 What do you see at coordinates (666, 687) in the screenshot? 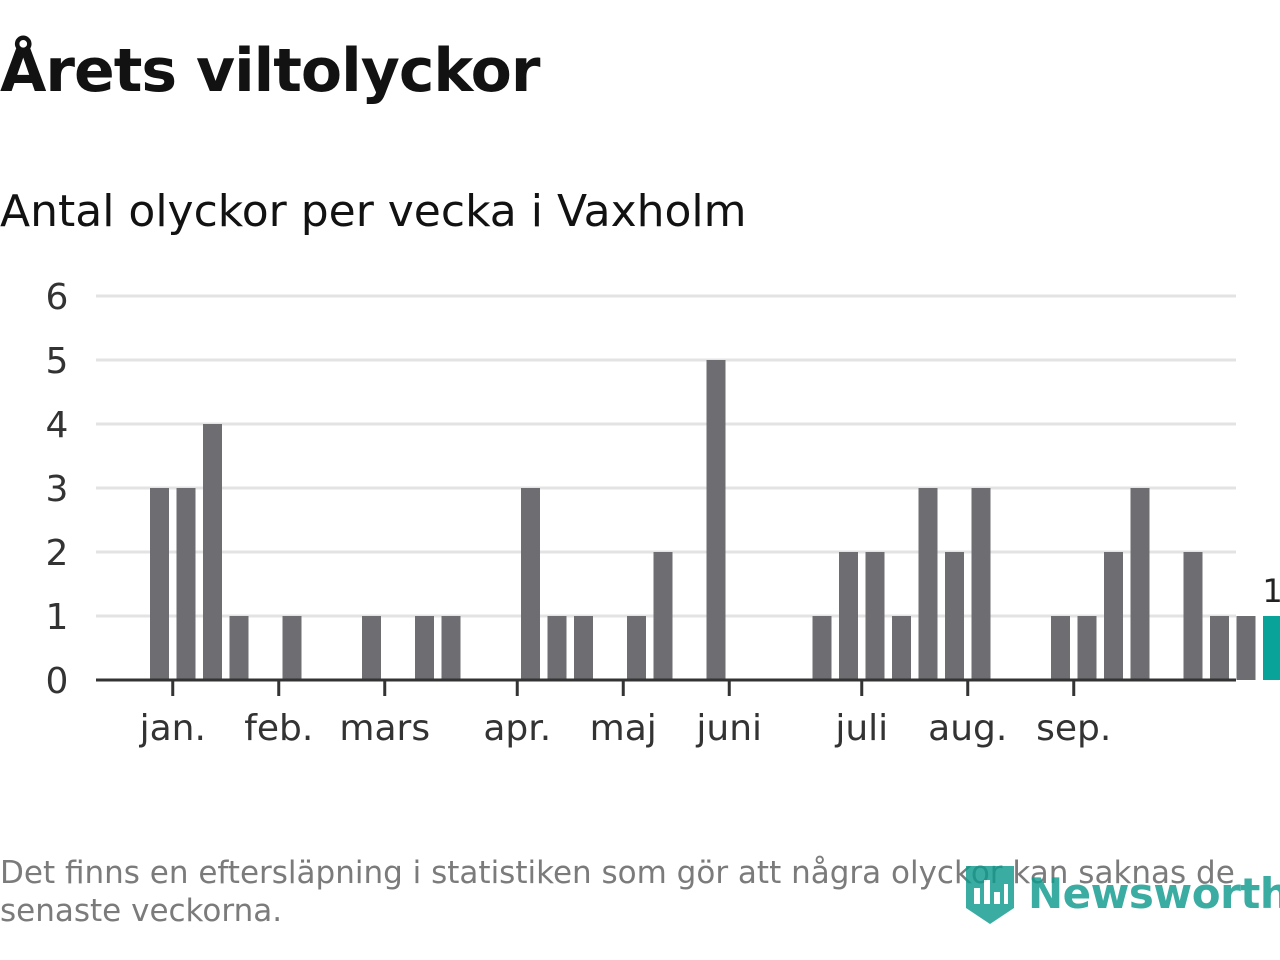
I see `x-axis` at bounding box center [666, 687].